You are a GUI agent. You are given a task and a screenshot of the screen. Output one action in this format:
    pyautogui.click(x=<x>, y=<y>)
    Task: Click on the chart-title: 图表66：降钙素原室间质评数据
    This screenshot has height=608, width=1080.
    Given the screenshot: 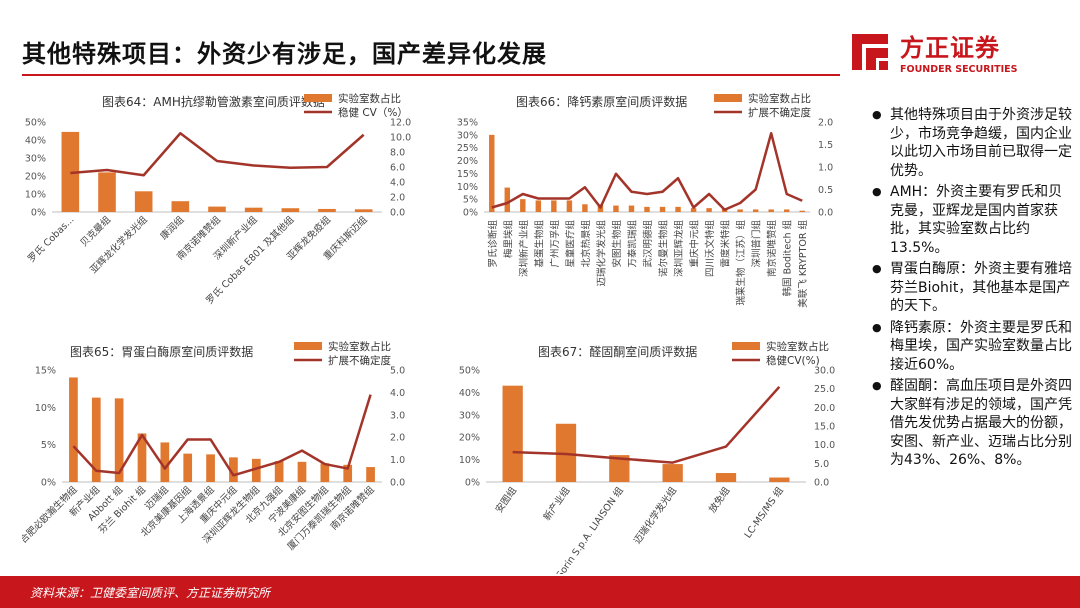 What is the action you would take?
    pyautogui.click(x=601, y=101)
    